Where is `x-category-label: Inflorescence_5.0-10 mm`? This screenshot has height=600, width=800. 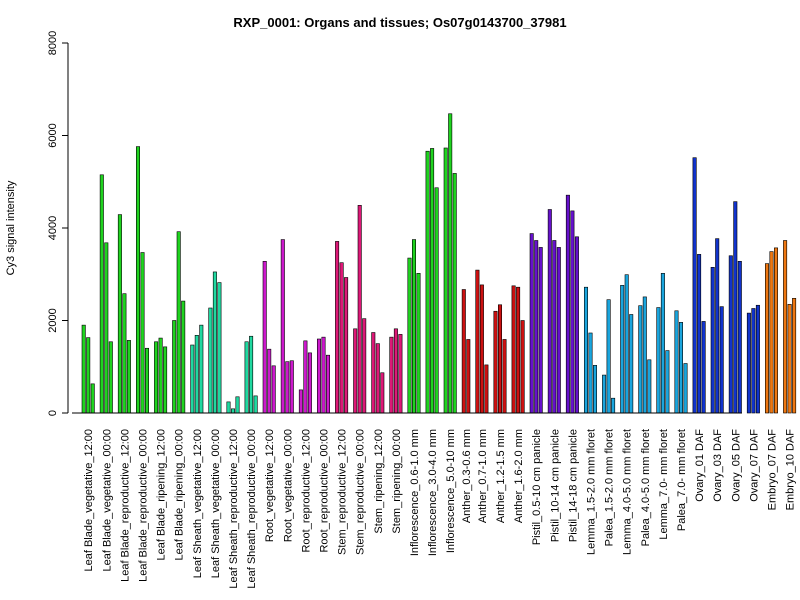 x-category-label: Inflorescence_5.0-10 mm is located at coordinates (451, 491).